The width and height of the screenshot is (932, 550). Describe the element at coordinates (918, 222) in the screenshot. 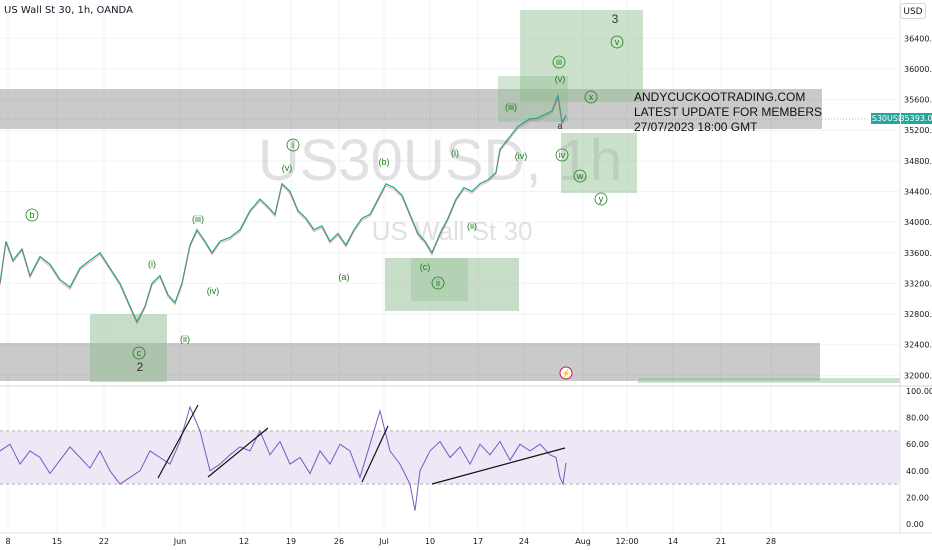

I see `price-tick-label: 34000.0` at that location.